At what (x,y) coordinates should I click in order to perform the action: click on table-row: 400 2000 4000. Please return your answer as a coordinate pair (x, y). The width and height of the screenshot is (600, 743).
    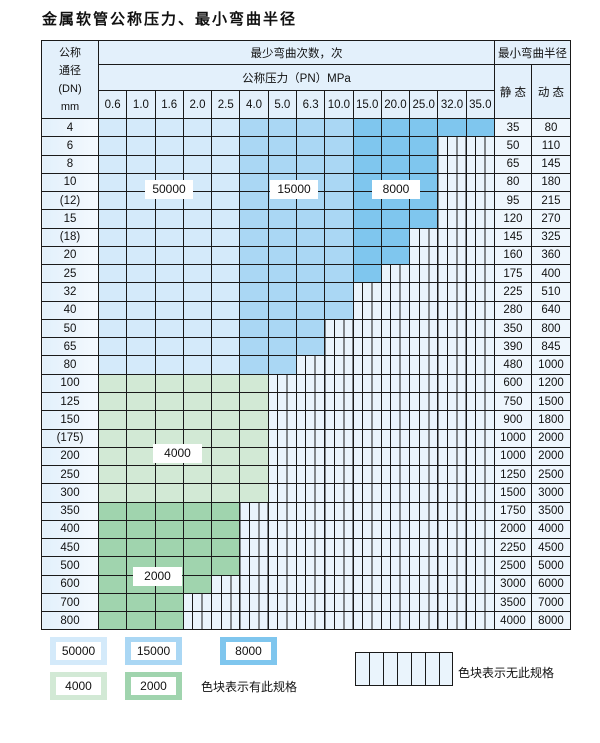
    Looking at the image, I should click on (306, 529).